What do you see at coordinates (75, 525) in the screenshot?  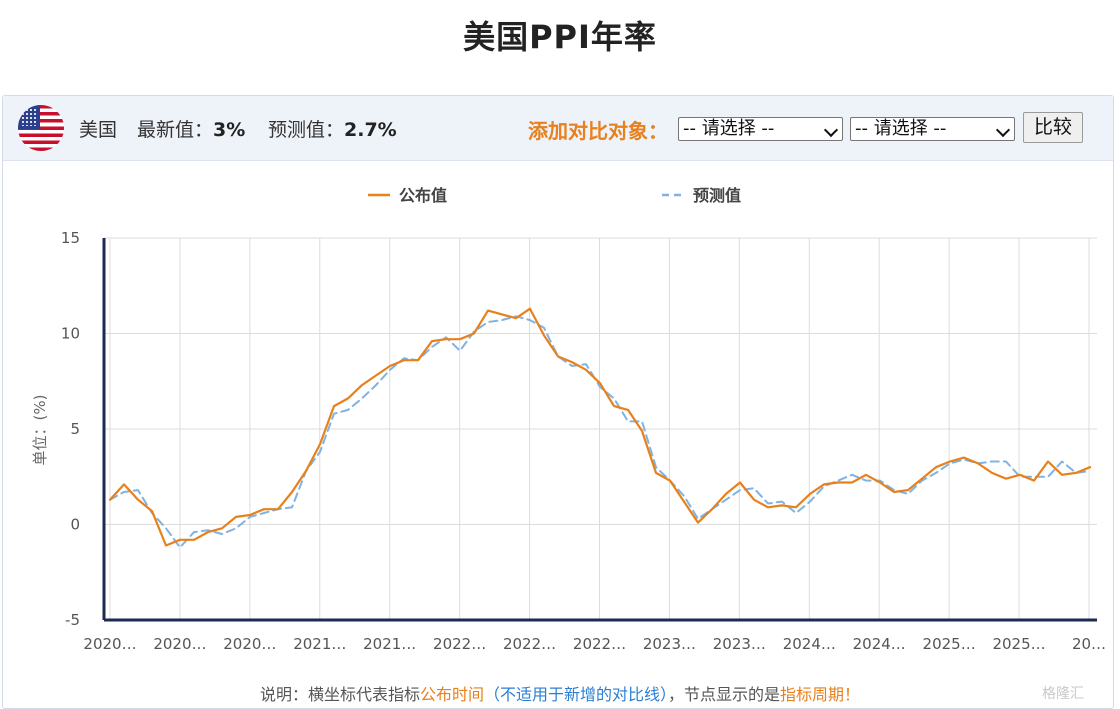 I see `y-tick-label: 0` at bounding box center [75, 525].